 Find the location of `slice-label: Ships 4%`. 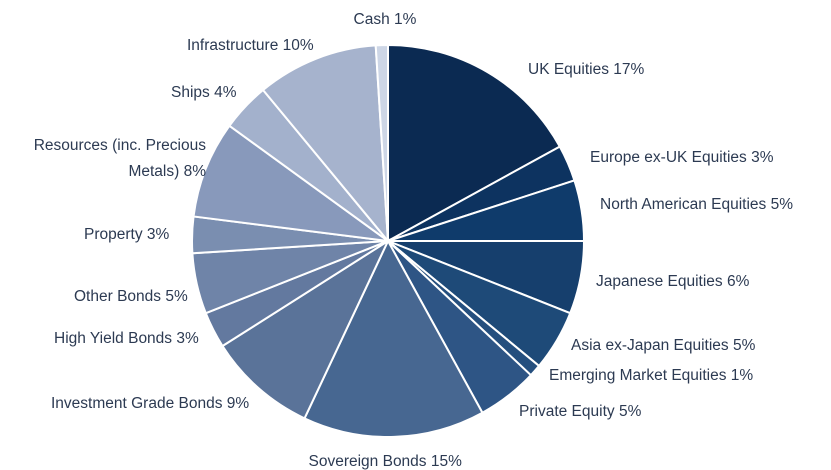

slice-label: Ships 4% is located at coordinates (204, 93).